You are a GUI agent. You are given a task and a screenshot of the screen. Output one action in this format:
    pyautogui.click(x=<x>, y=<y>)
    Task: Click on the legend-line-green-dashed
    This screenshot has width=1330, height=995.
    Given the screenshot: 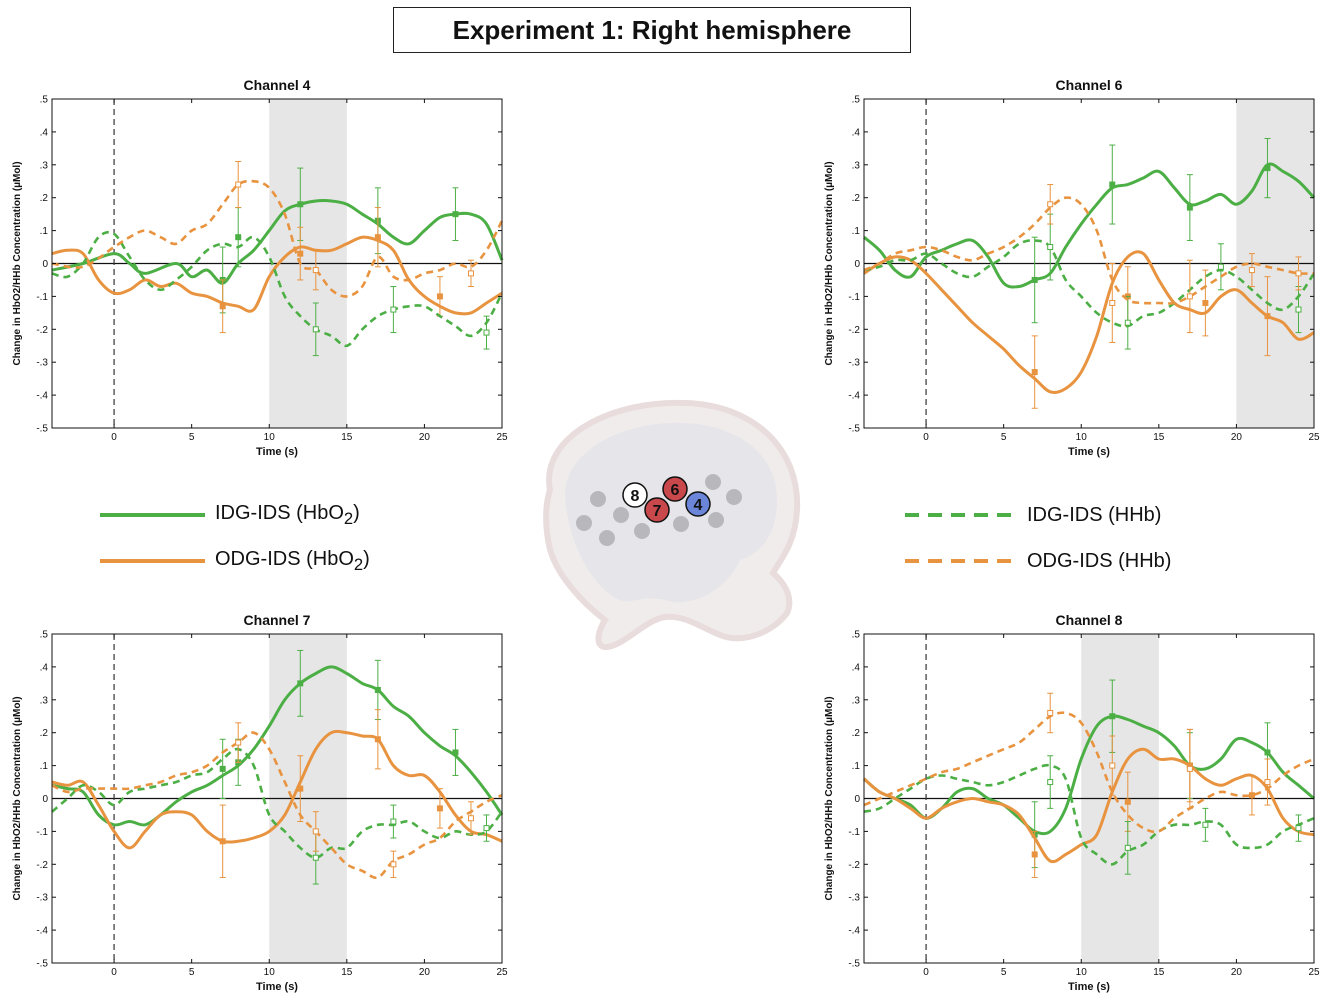 What is the action you would take?
    pyautogui.click(x=961, y=515)
    